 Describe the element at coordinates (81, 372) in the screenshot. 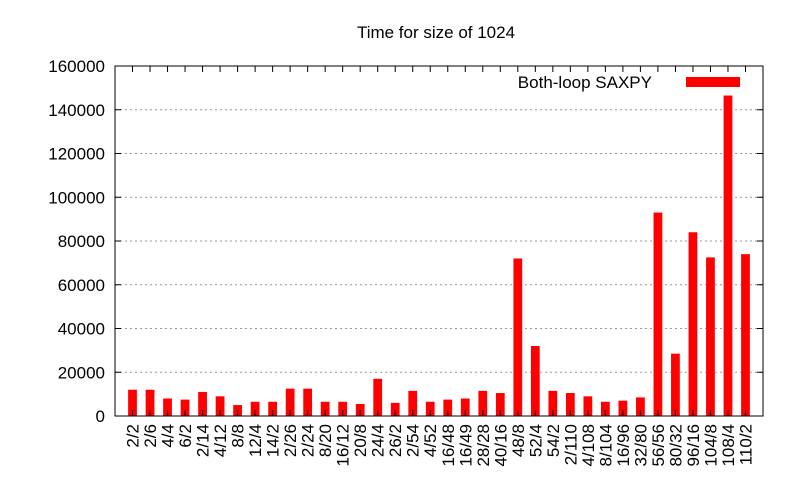

I see `y-tick-label: 20000` at that location.